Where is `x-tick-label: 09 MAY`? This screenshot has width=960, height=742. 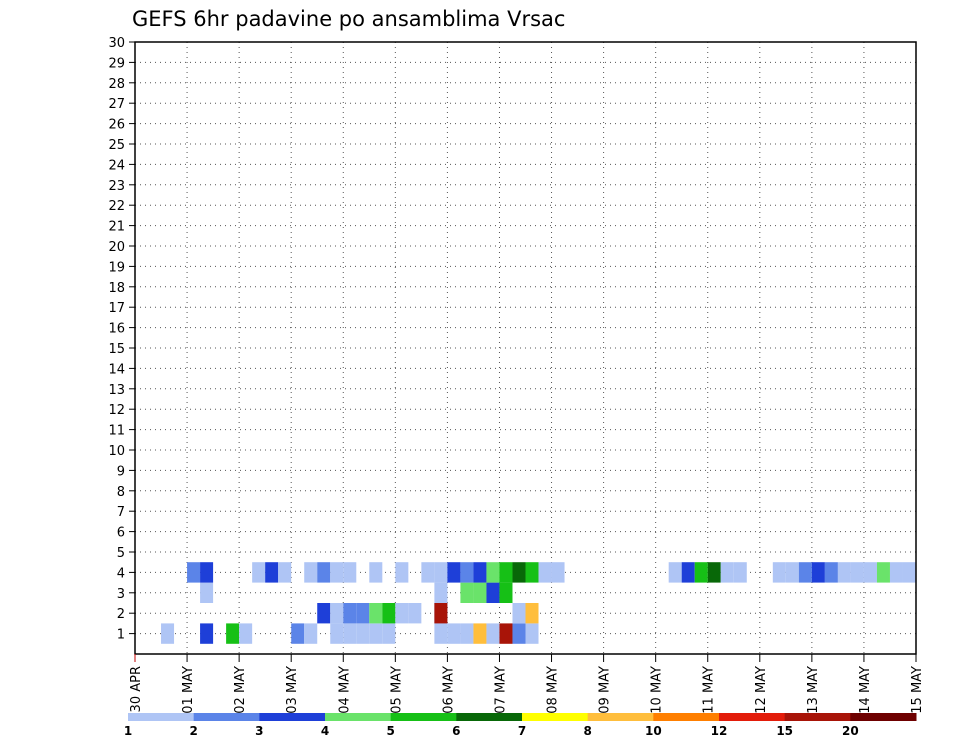 x-tick-label: 09 MAY is located at coordinates (605, 690).